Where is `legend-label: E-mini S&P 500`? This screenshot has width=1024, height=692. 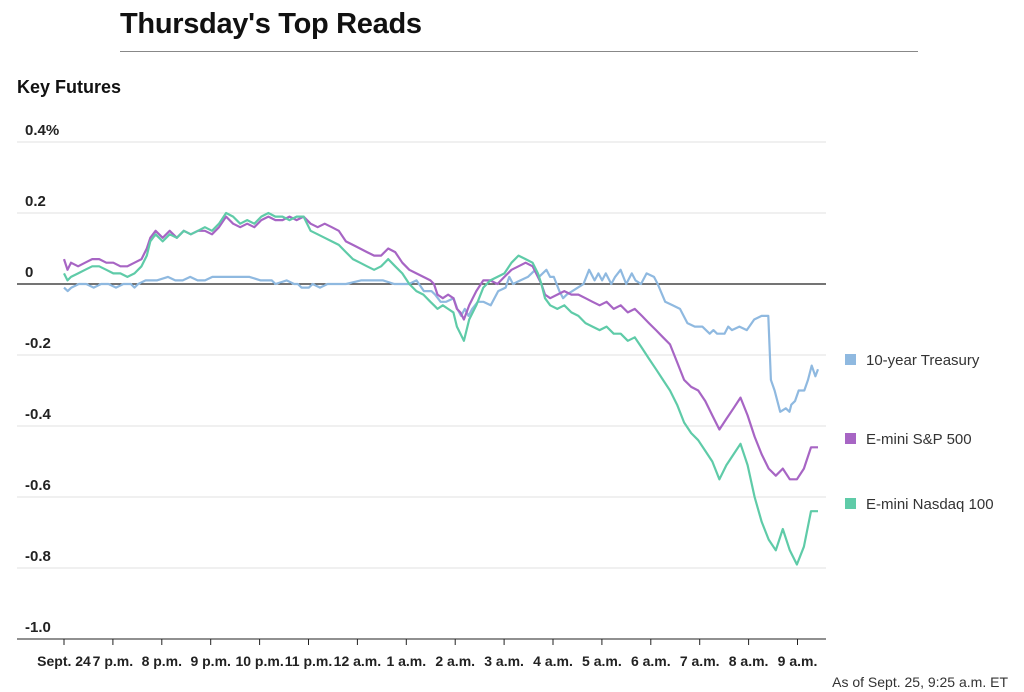 legend-label: E-mini S&P 500 is located at coordinates (919, 439).